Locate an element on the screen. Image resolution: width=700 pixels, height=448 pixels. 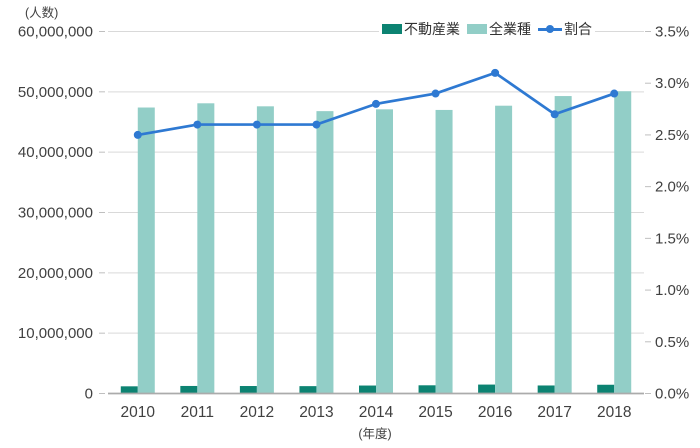
ratio-point-2017 is located at coordinates (554, 114).